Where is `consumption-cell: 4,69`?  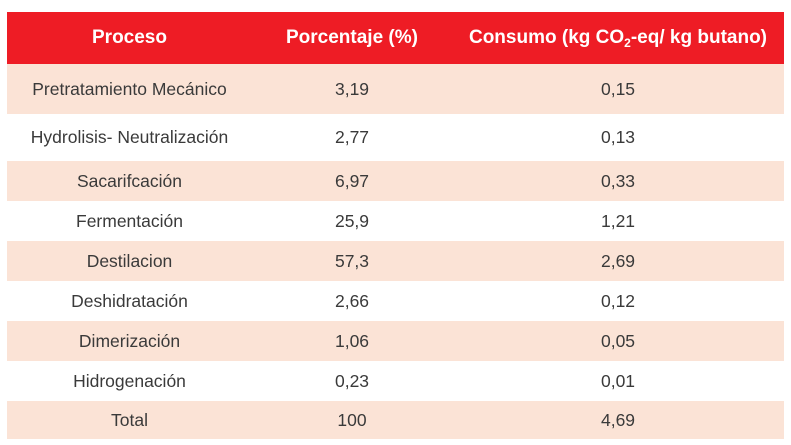 consumption-cell: 4,69 is located at coordinates (618, 419).